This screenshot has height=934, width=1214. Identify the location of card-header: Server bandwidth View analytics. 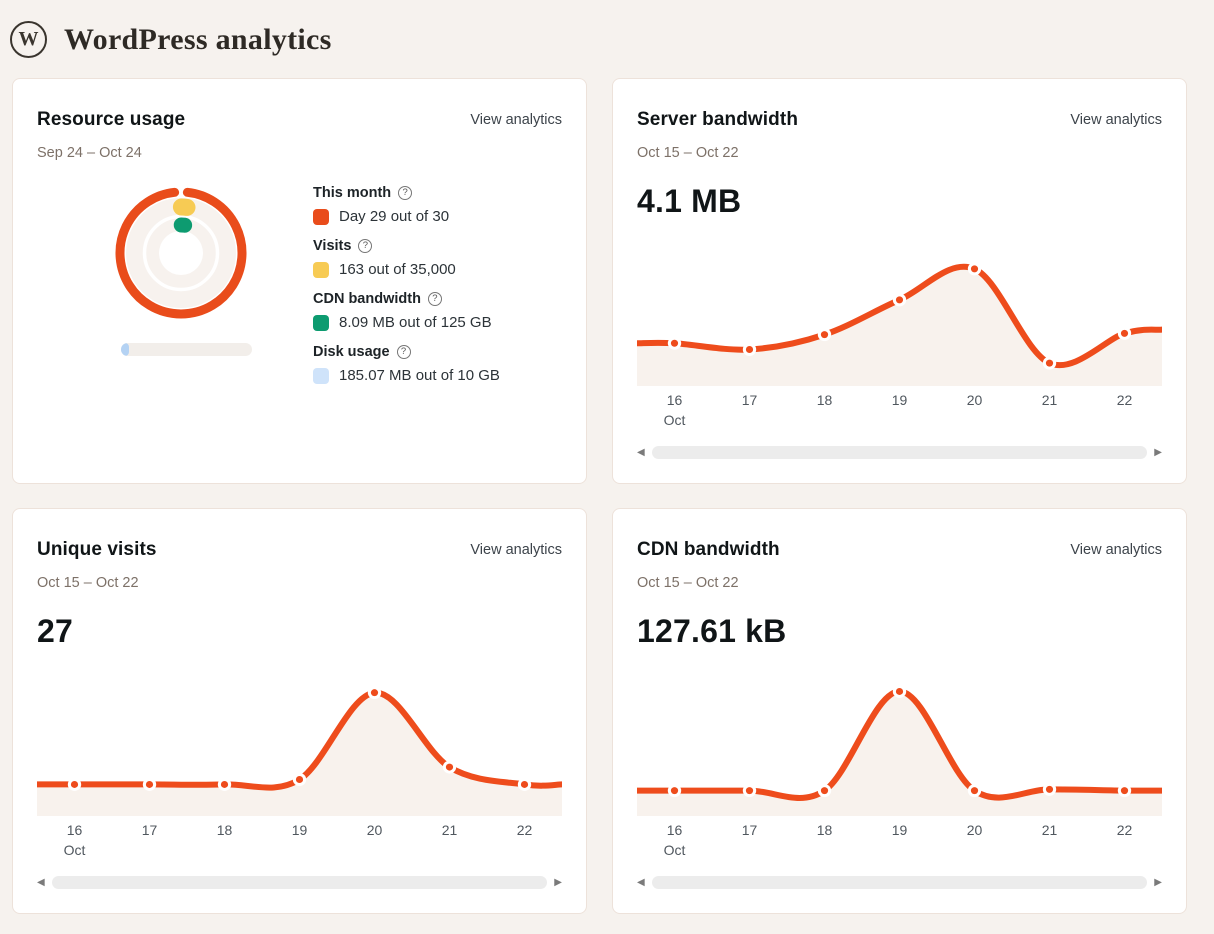
(899, 120).